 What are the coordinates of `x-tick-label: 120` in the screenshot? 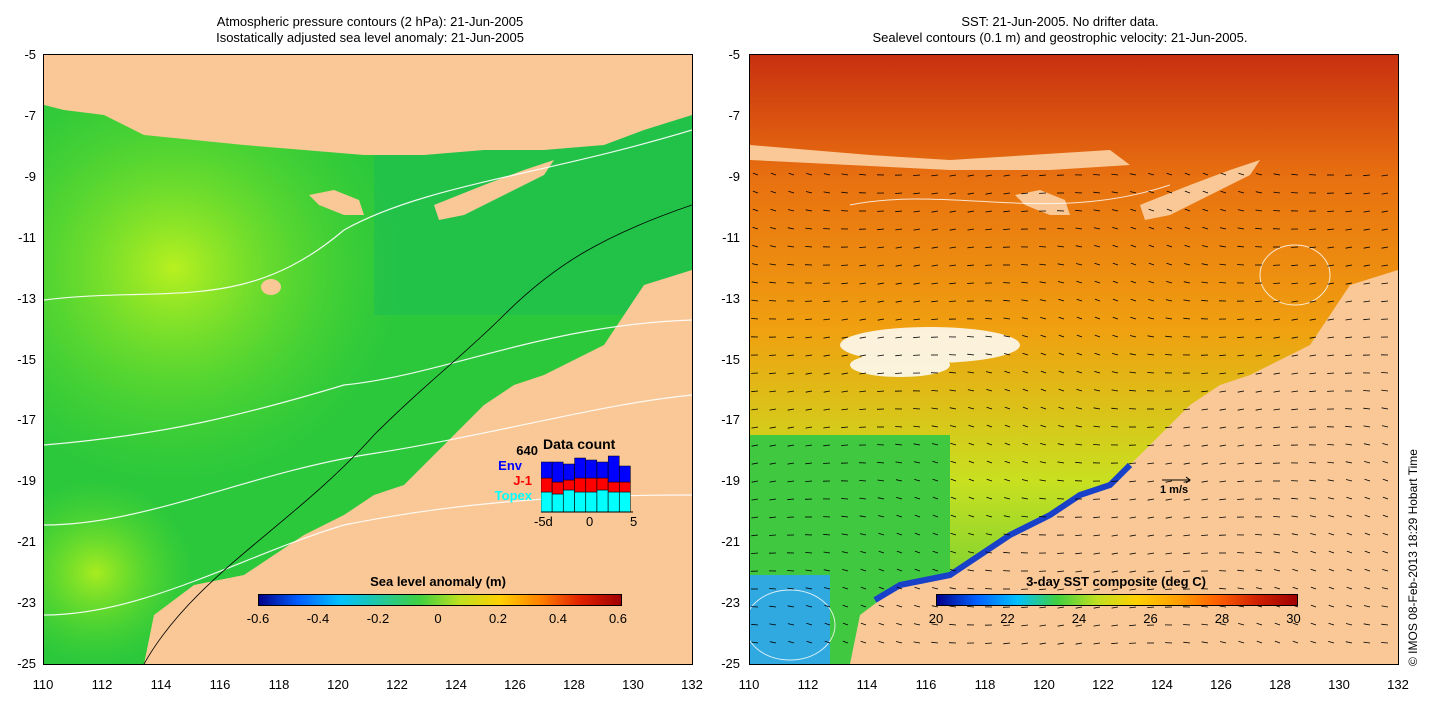 It's located at (1044, 684).